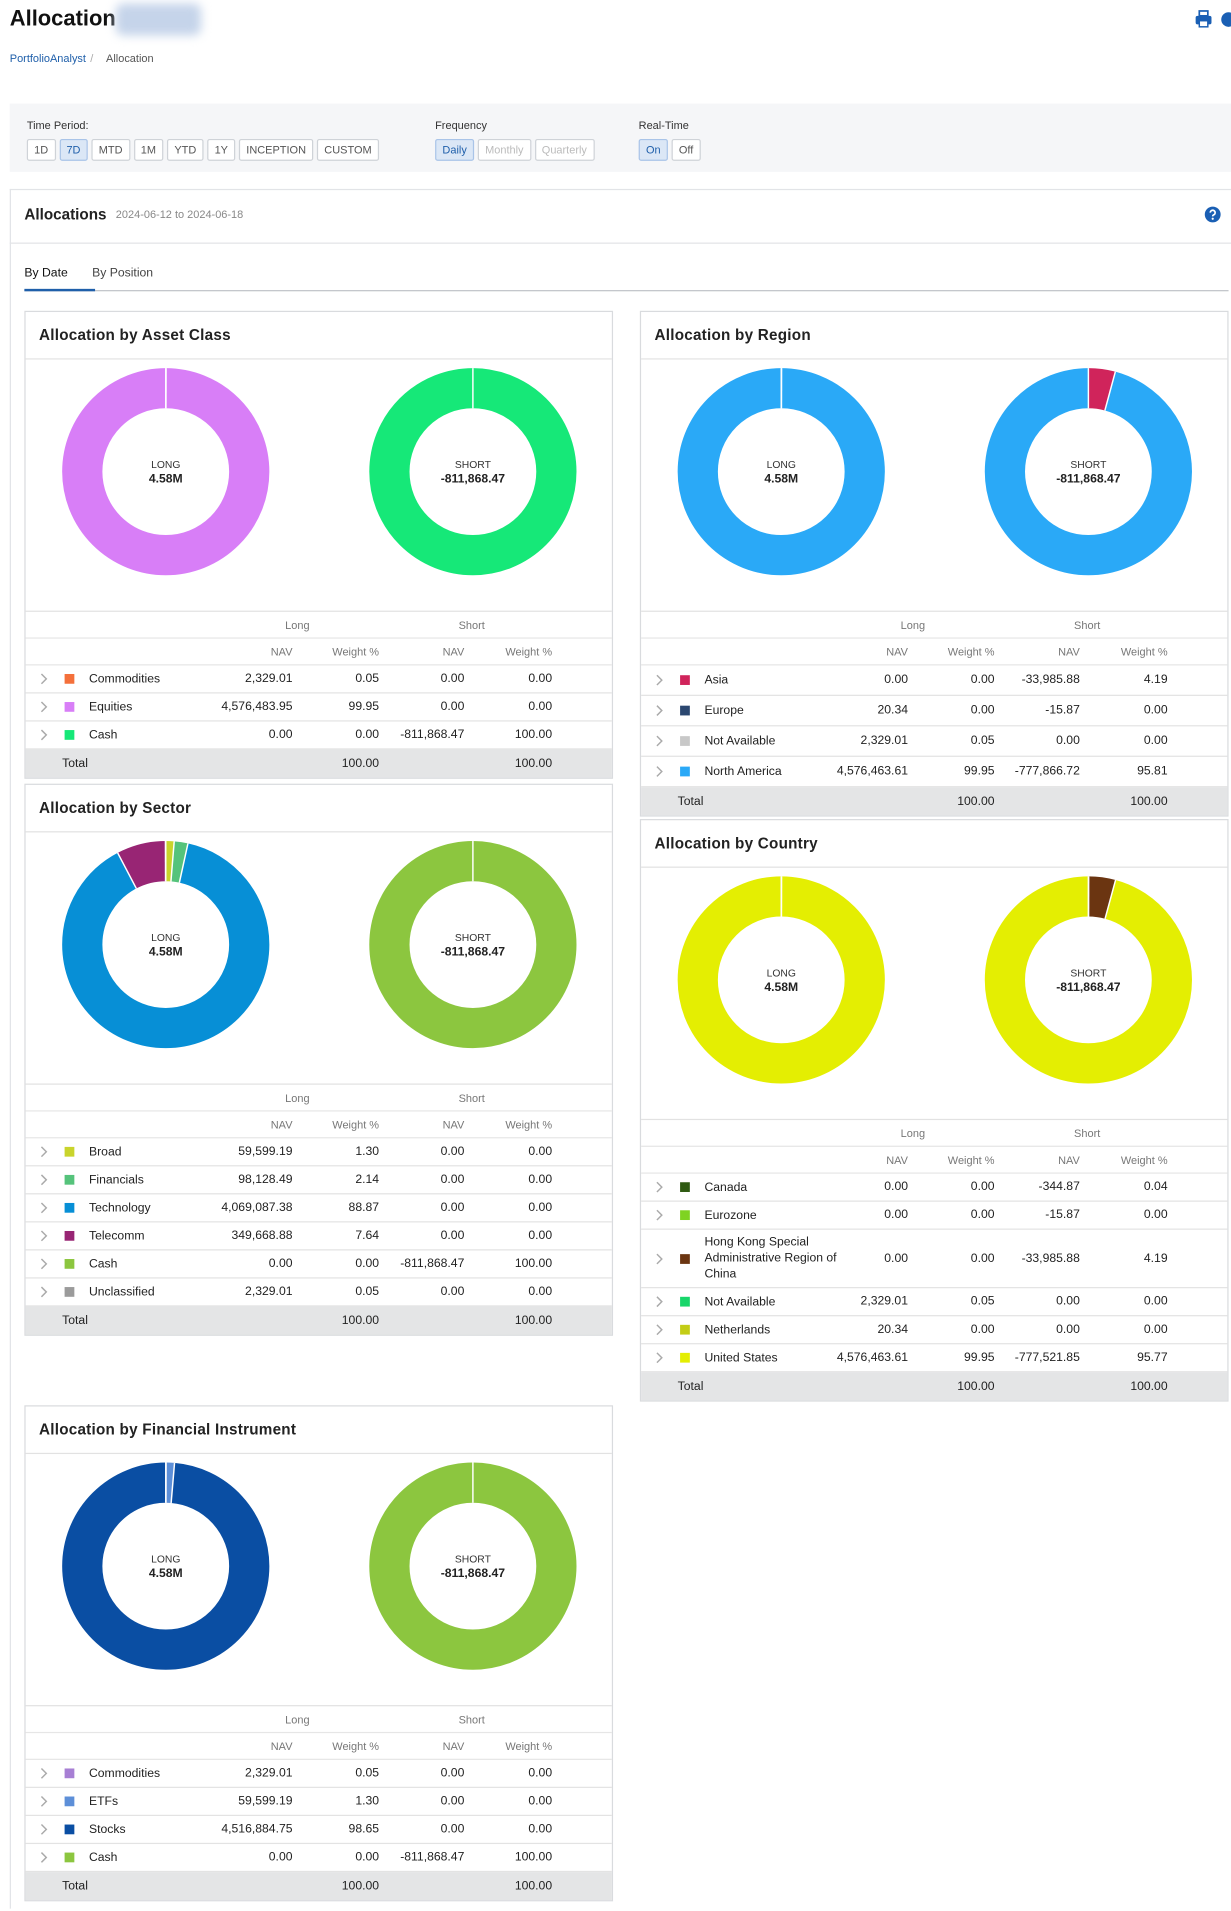 The image size is (1231, 1911). What do you see at coordinates (276, 149) in the screenshot?
I see `filter-option: INCEPTION` at bounding box center [276, 149].